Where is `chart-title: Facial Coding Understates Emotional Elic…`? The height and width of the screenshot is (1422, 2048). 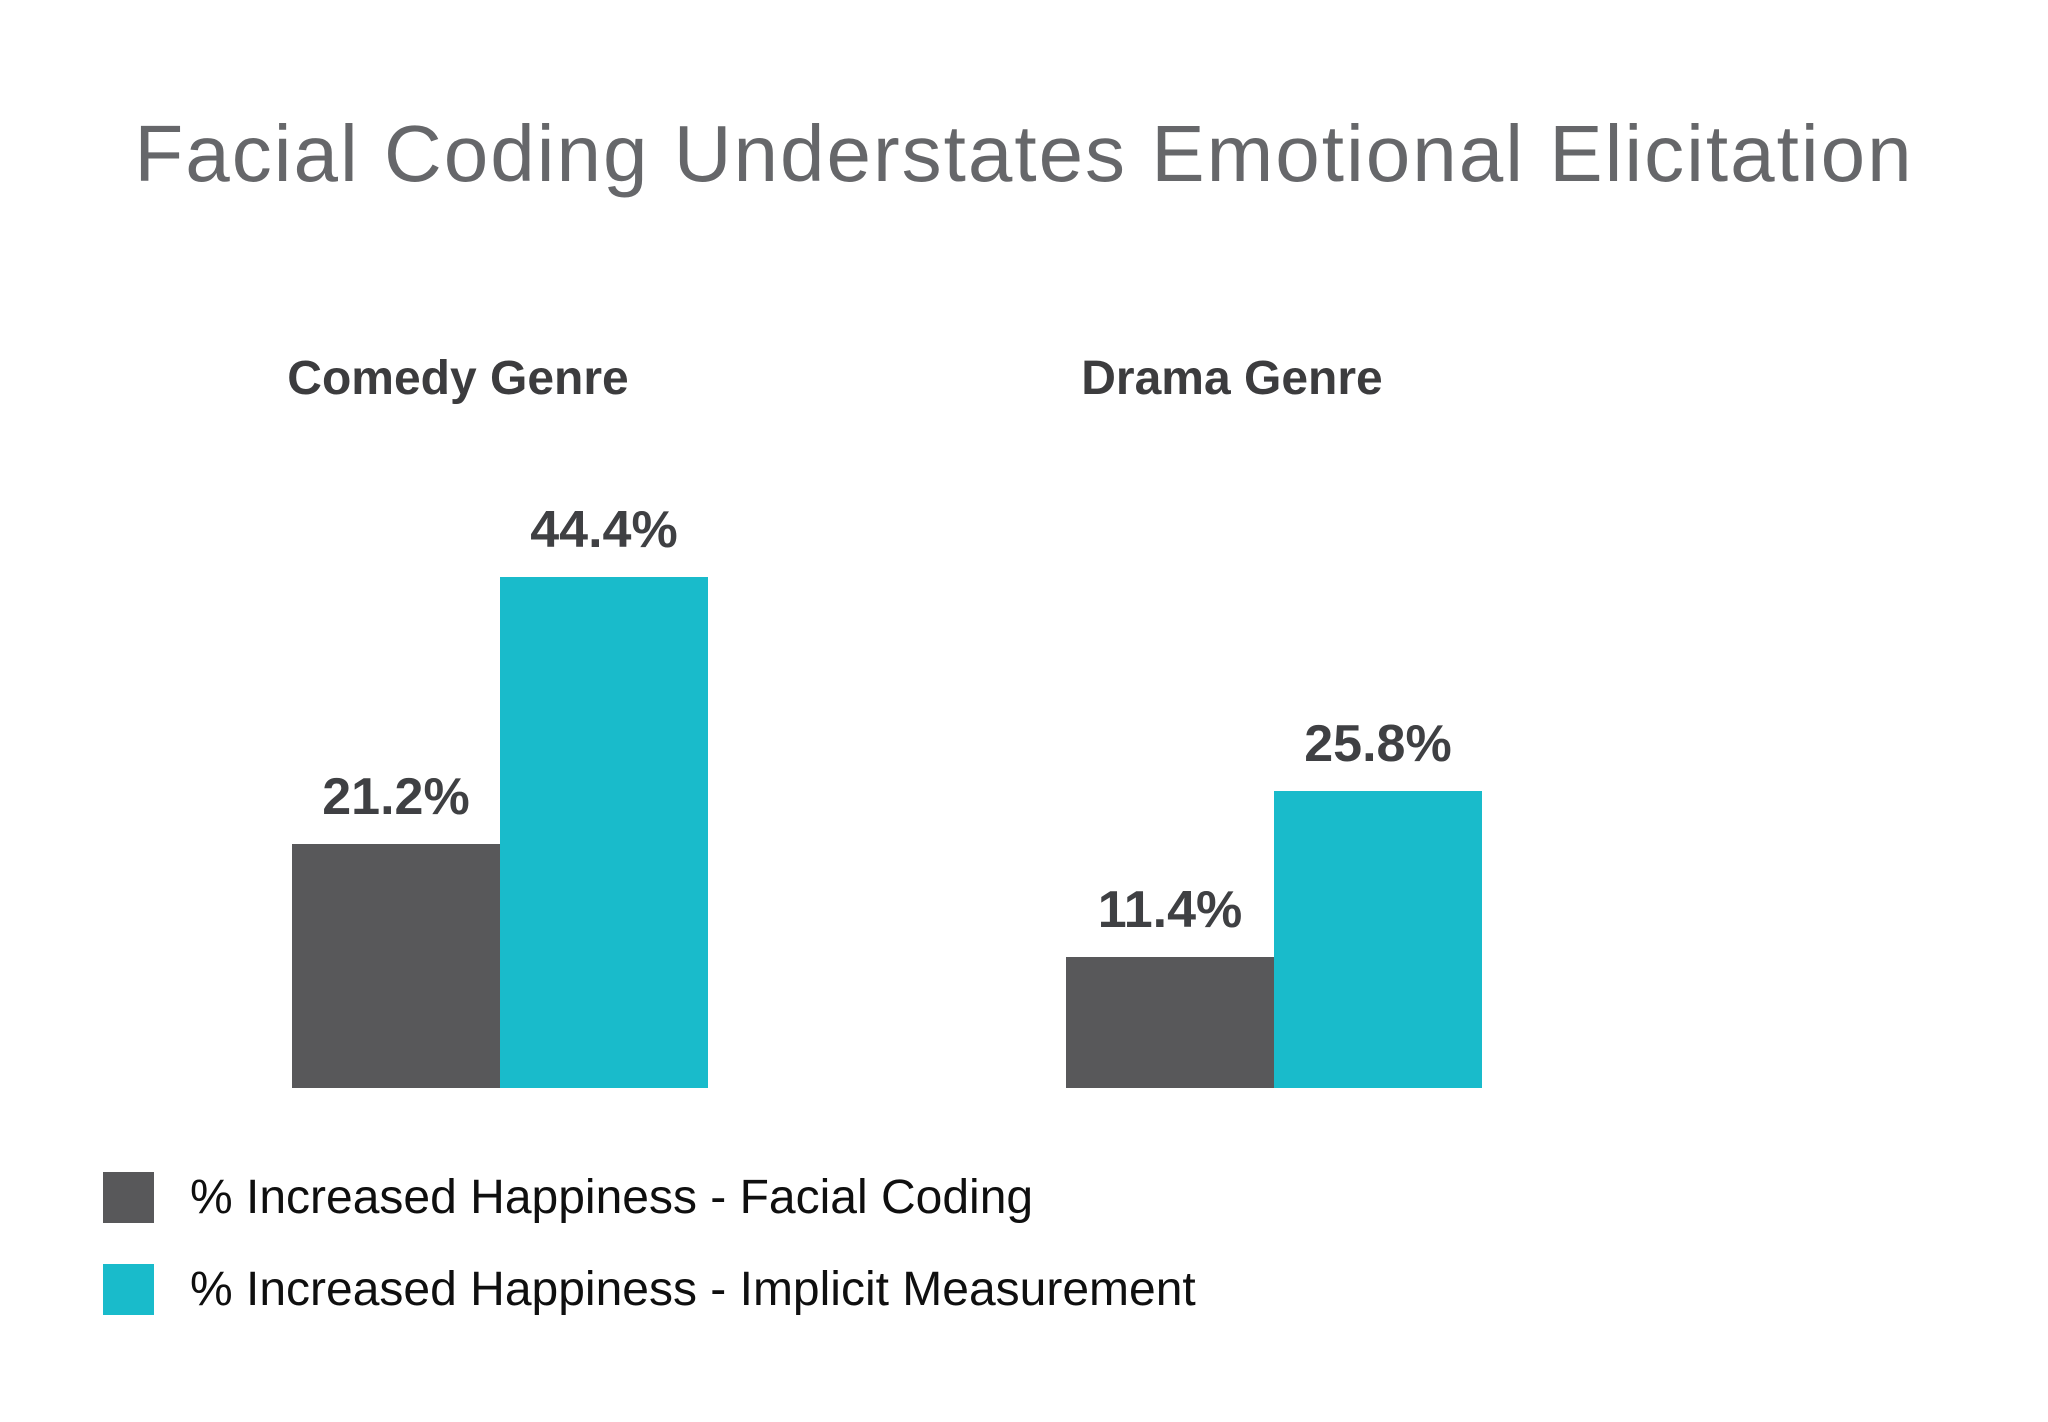
chart-title: Facial Coding Understates Emotional Elic… is located at coordinates (1024, 153).